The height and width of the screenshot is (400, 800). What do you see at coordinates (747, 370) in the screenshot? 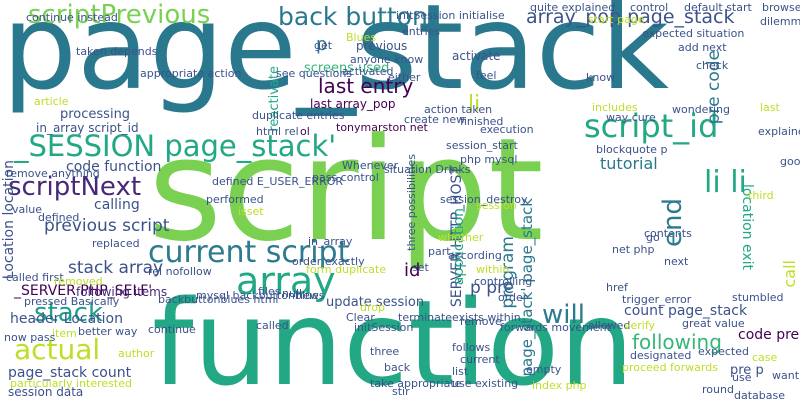
I see `cloud-word: pre p` at bounding box center [747, 370].